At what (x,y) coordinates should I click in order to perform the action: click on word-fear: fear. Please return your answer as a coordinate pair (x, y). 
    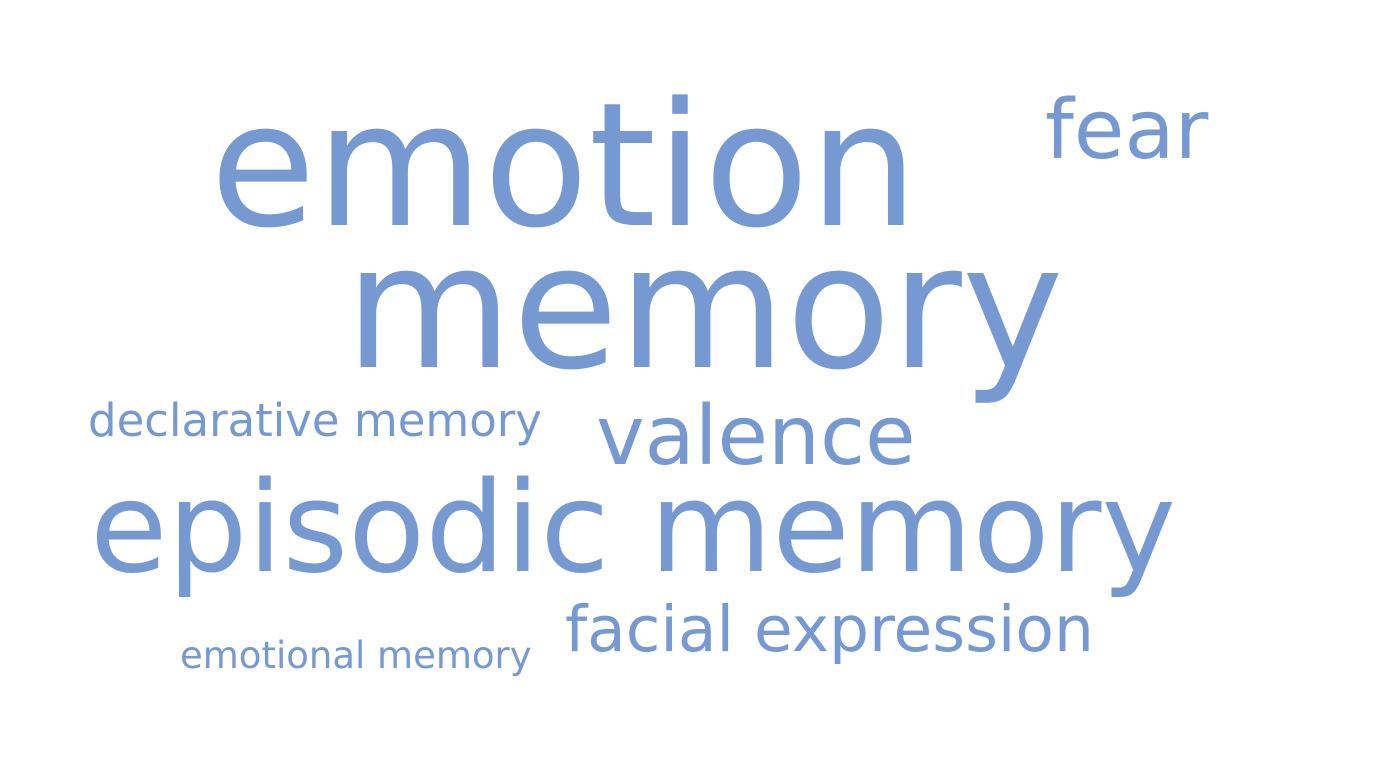
    Looking at the image, I should click on (1127, 130).